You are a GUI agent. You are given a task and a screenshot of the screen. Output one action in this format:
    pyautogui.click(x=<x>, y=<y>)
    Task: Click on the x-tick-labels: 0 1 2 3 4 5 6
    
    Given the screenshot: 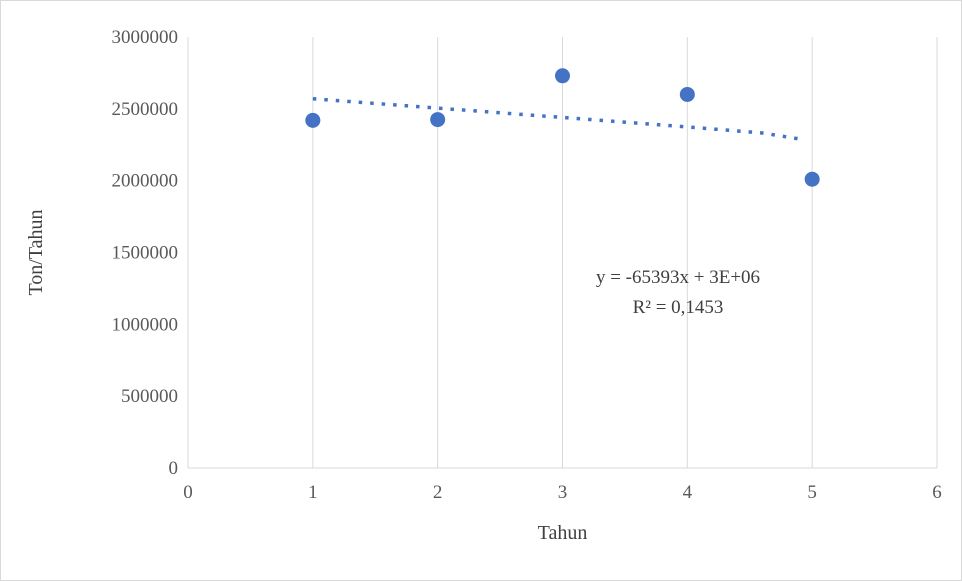 What is the action you would take?
    pyautogui.click(x=562, y=492)
    